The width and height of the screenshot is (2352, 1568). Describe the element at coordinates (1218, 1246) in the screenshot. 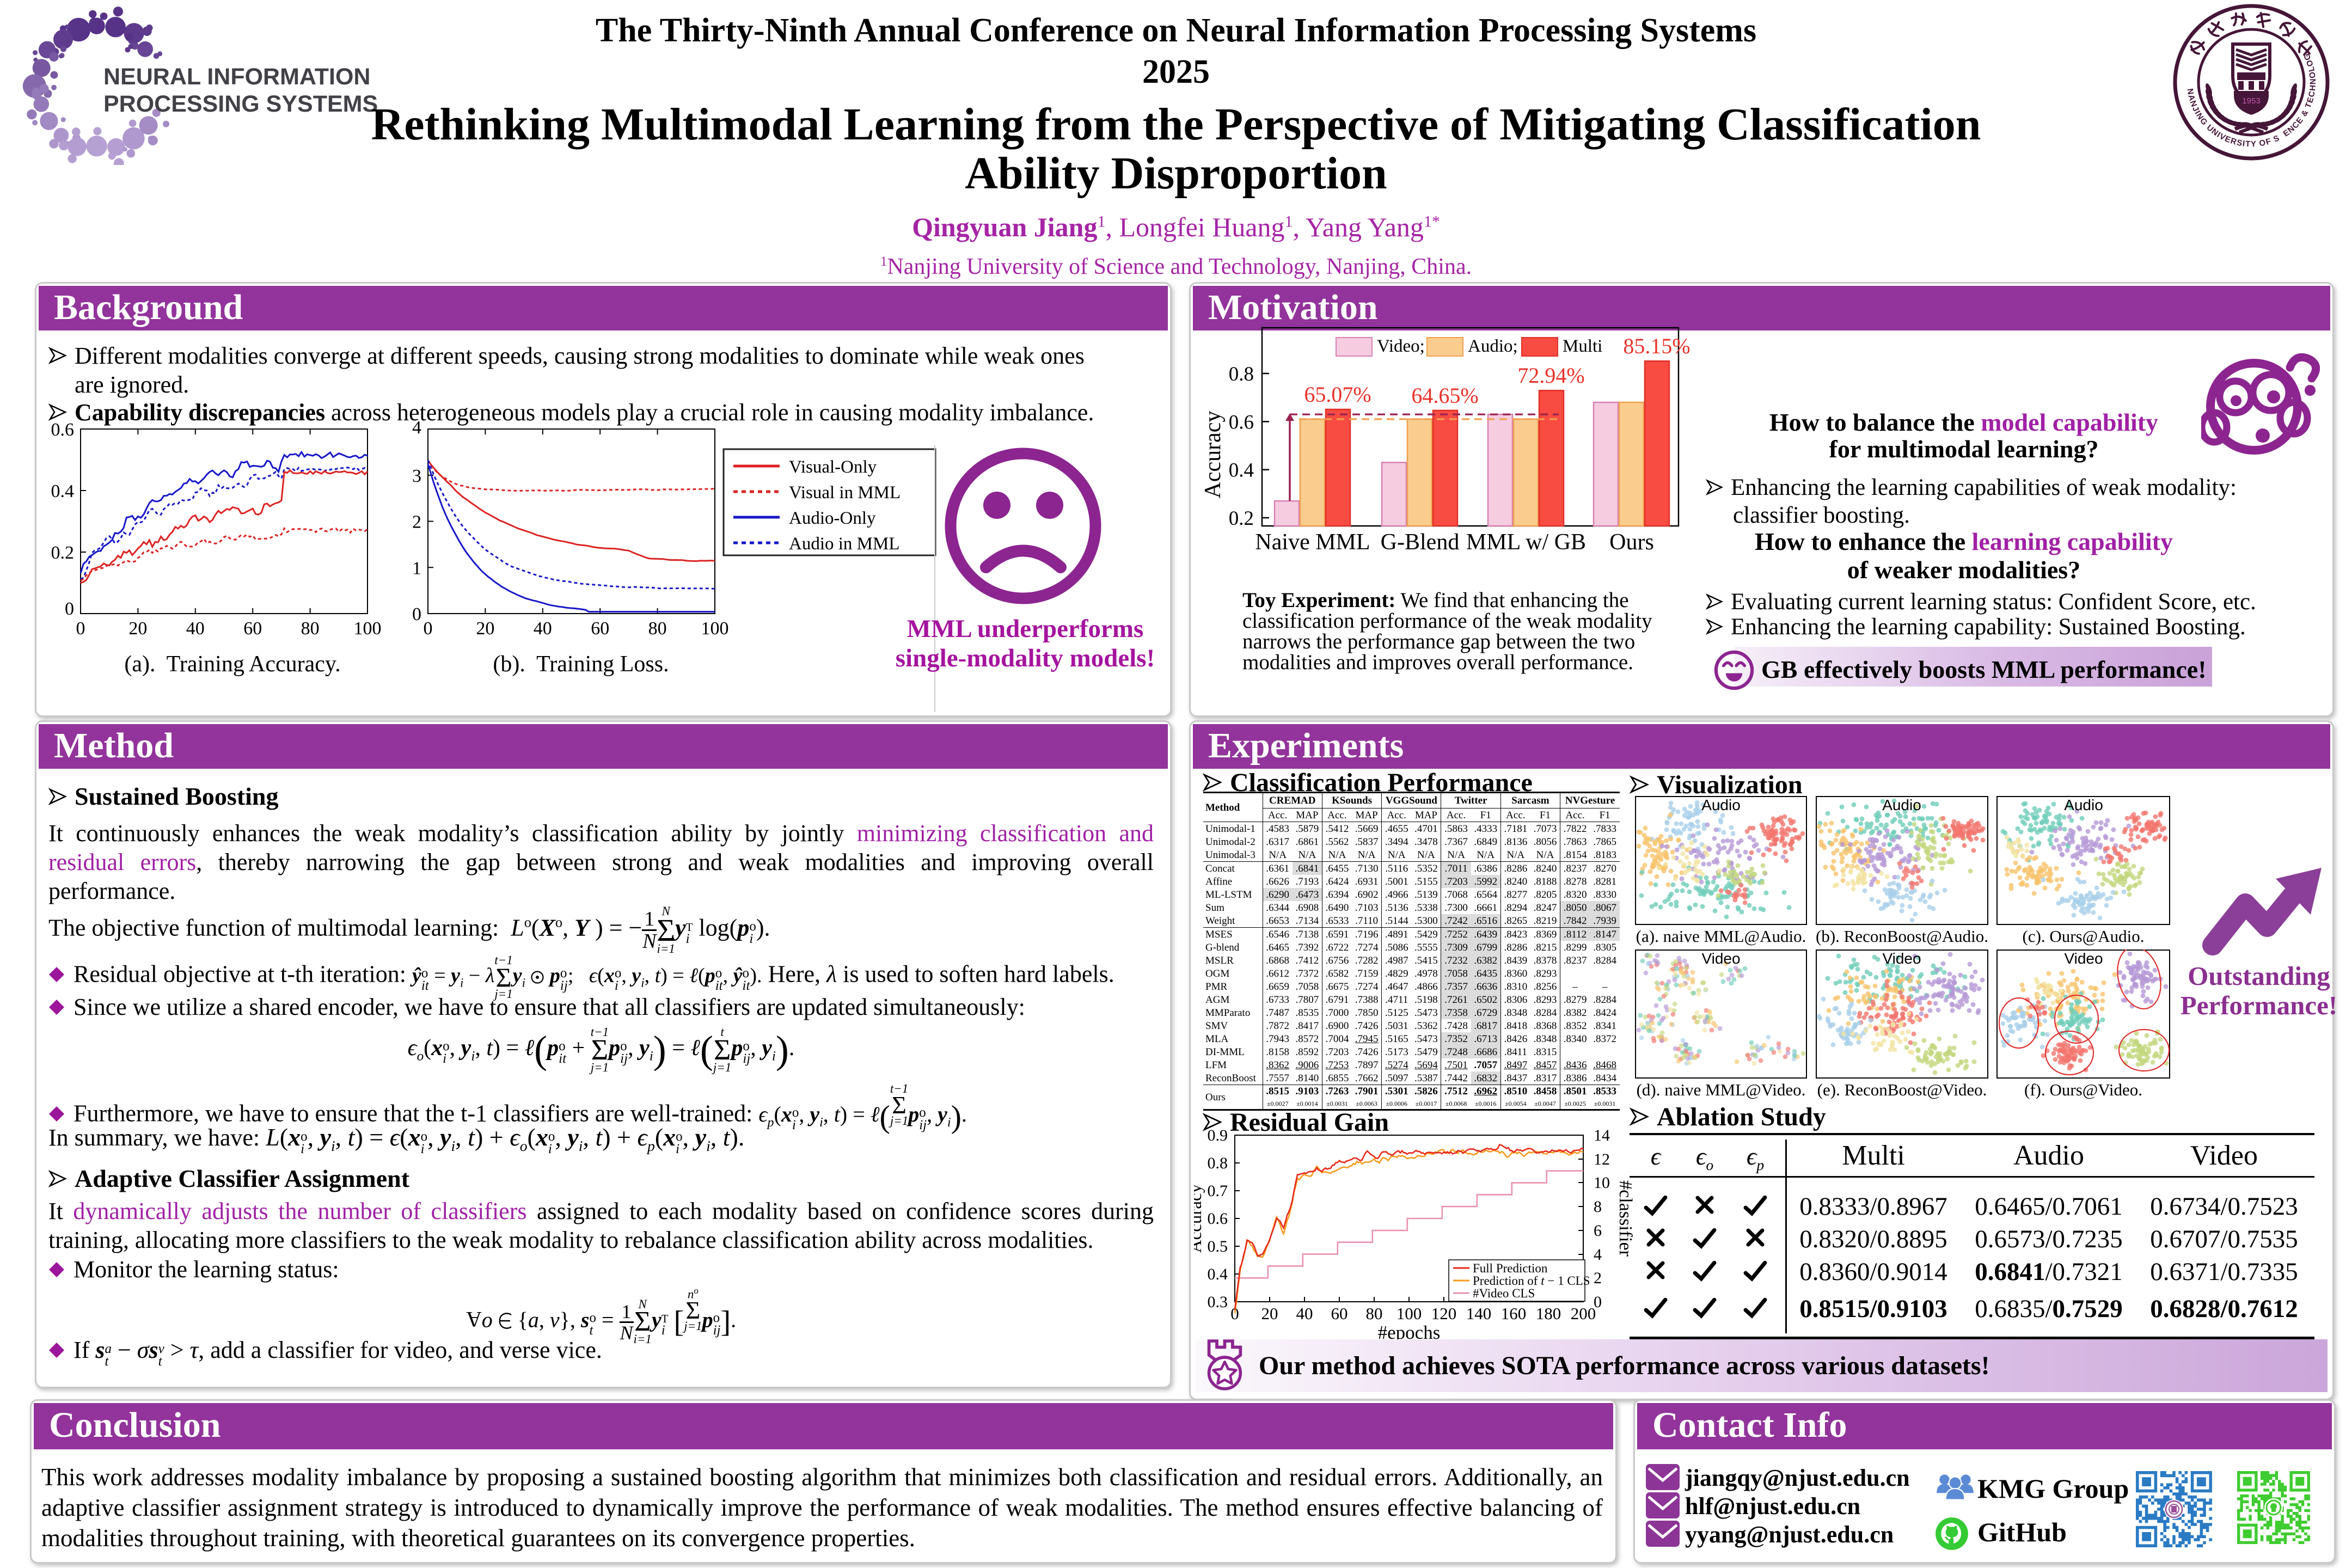

I see `svg-text: 0.5` at that location.